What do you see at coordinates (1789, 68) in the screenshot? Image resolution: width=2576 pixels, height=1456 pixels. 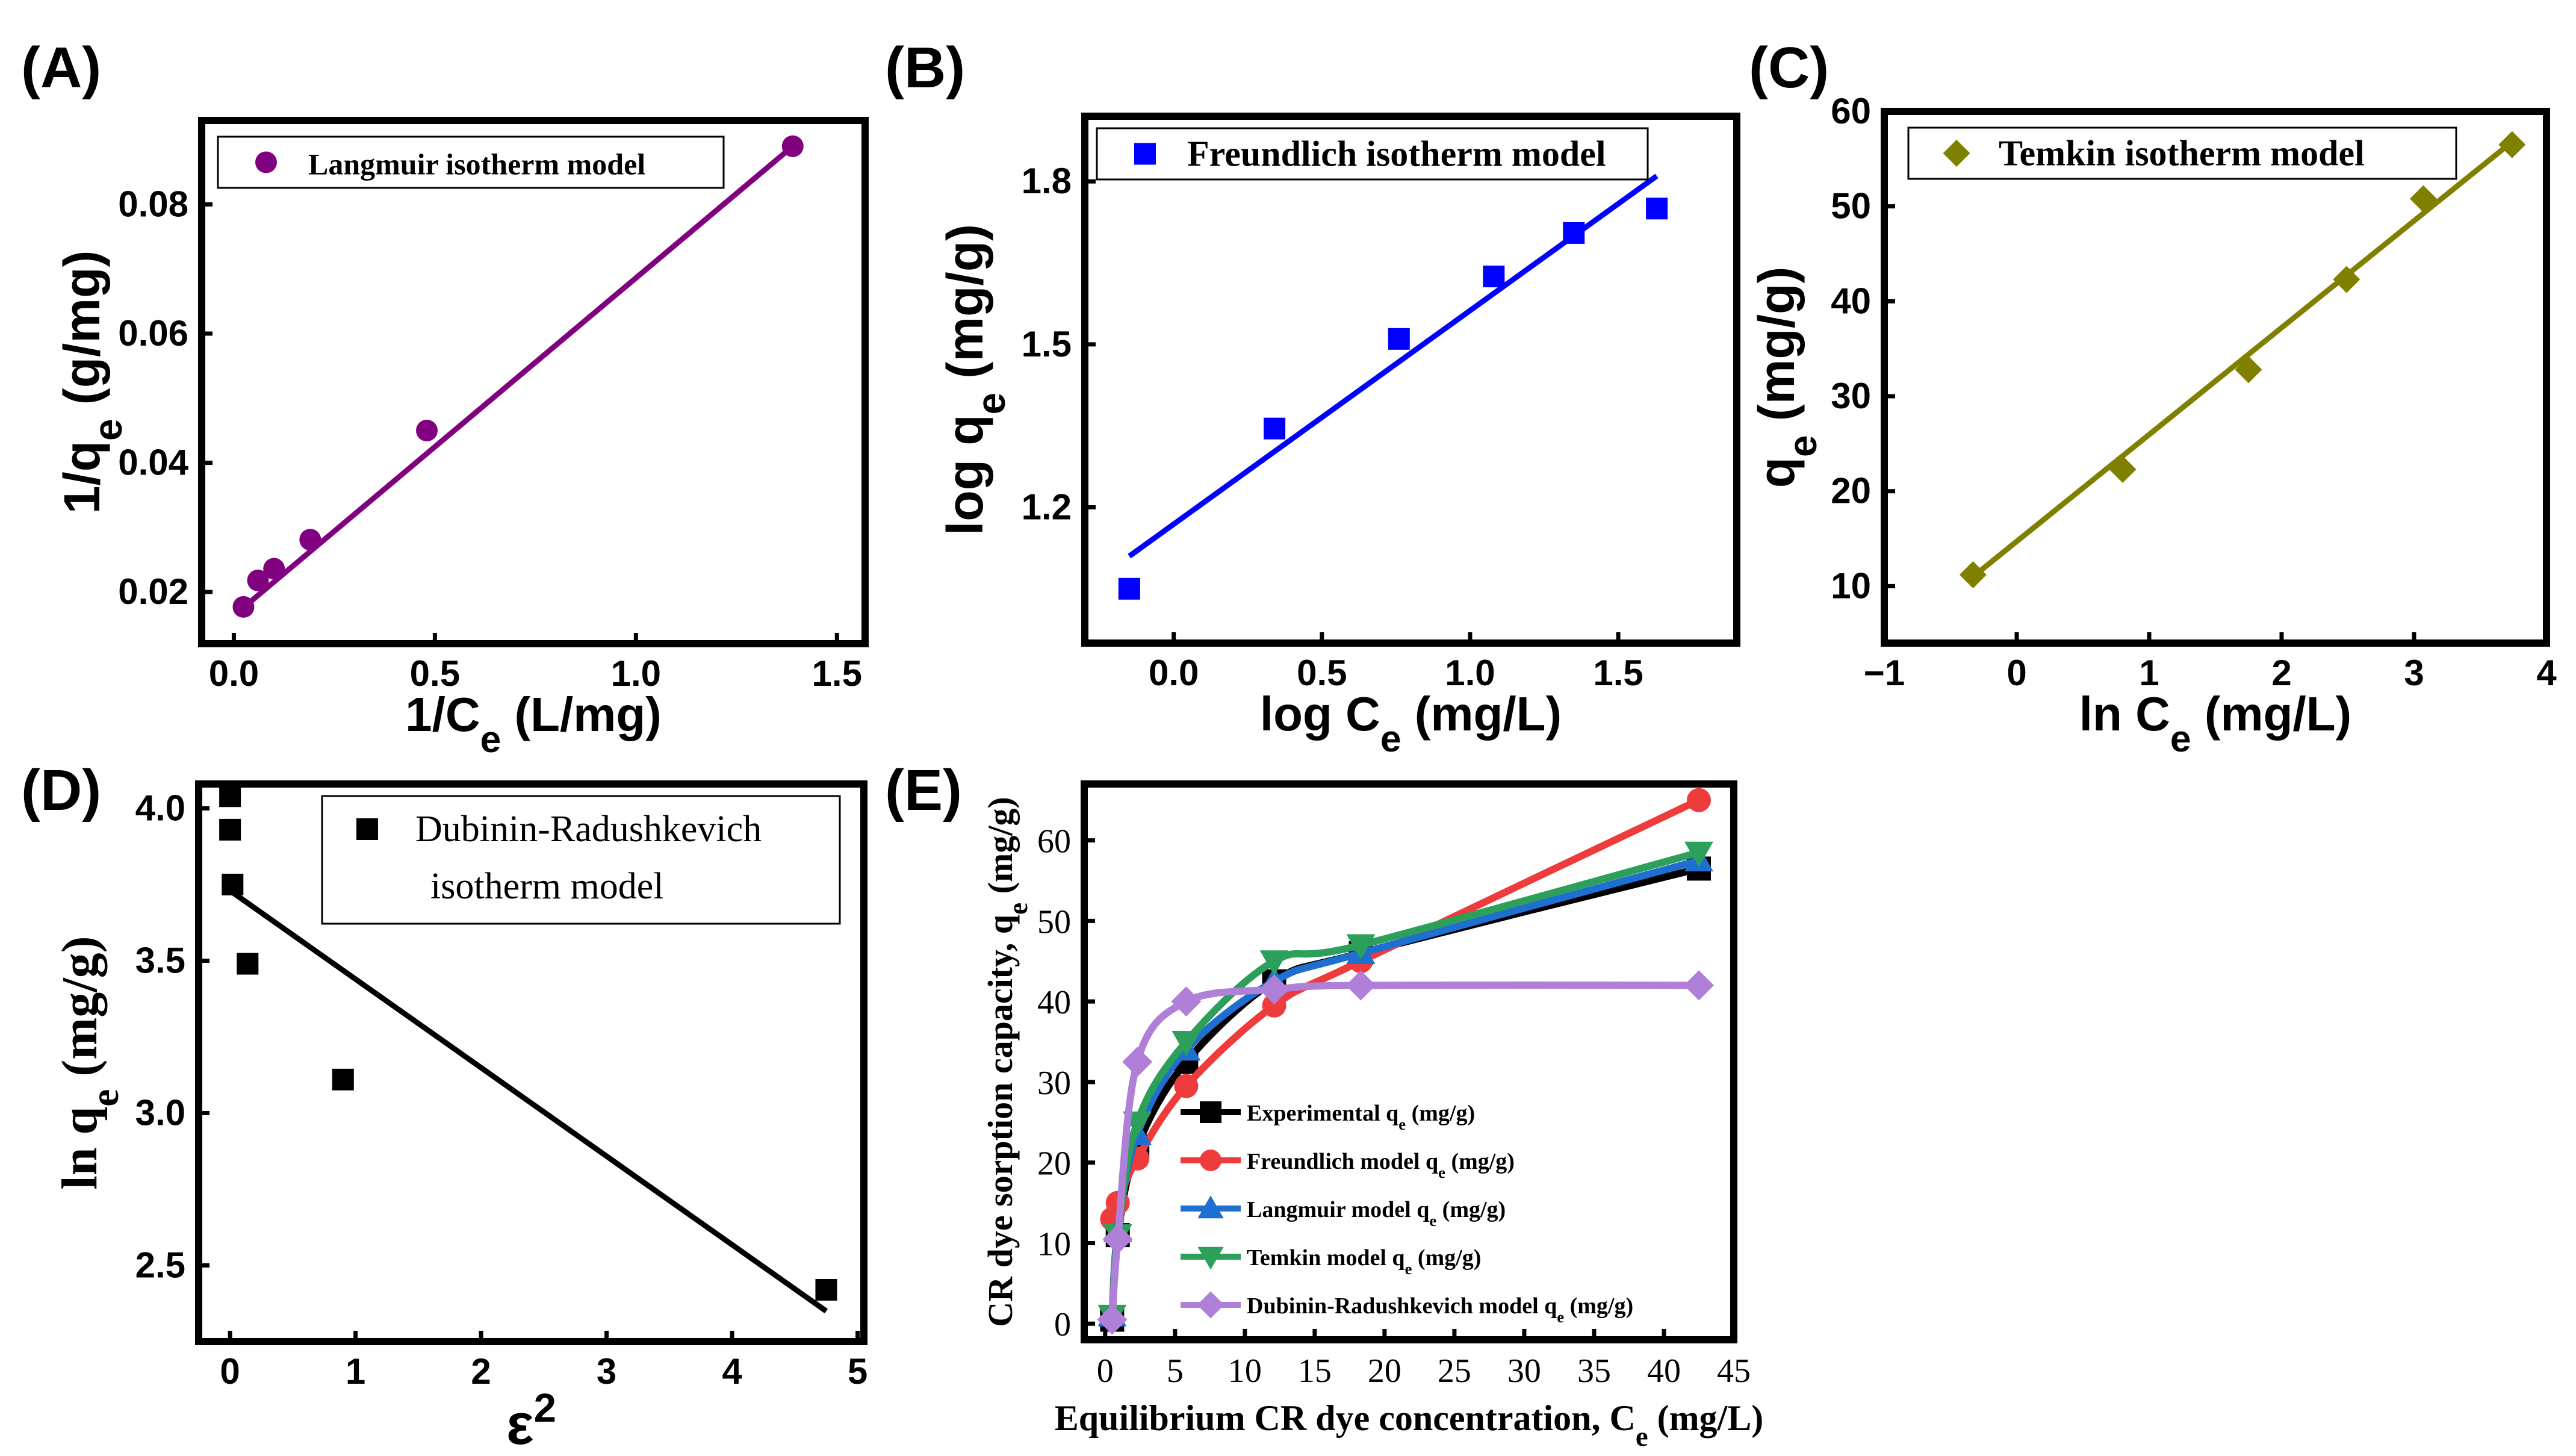 I see `panel-label-C: (C)` at bounding box center [1789, 68].